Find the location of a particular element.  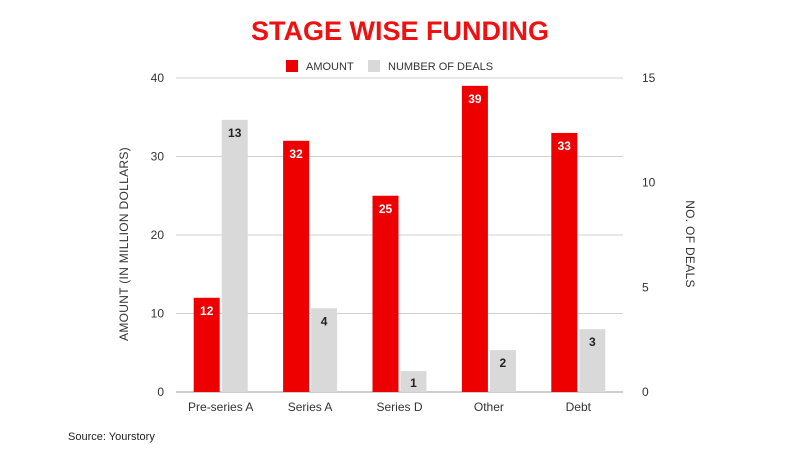

x-tick-label: Pre-series A is located at coordinates (220, 407).